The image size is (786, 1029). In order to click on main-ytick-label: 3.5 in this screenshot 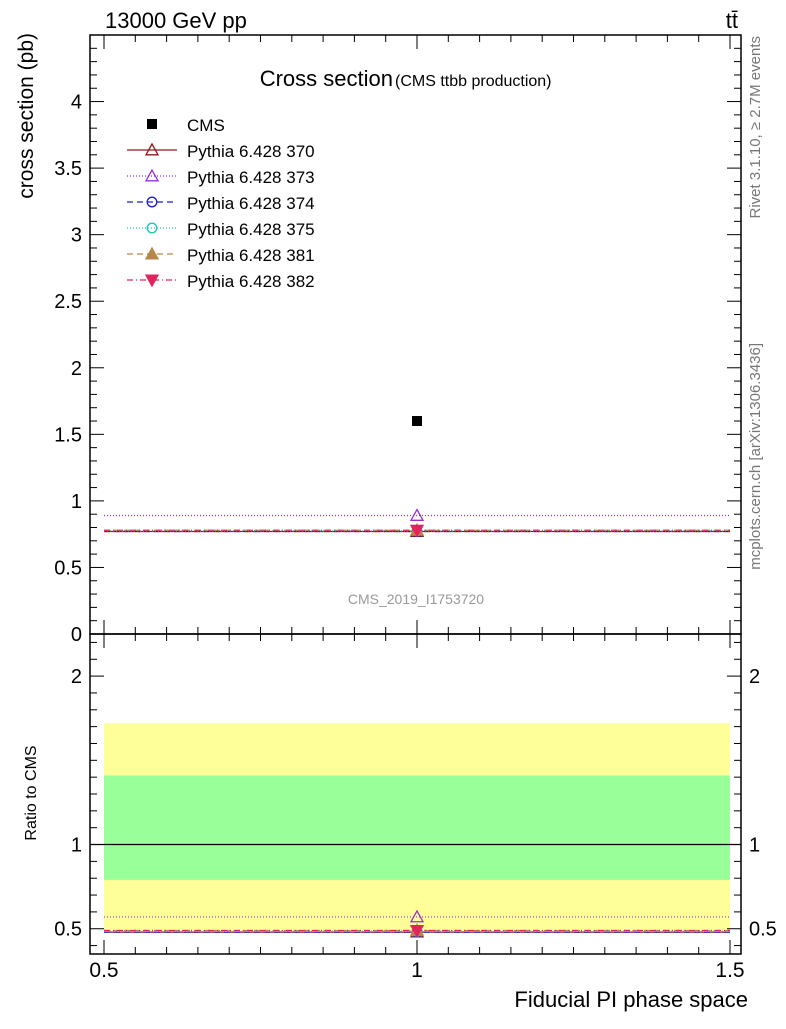, I will do `click(68, 169)`.